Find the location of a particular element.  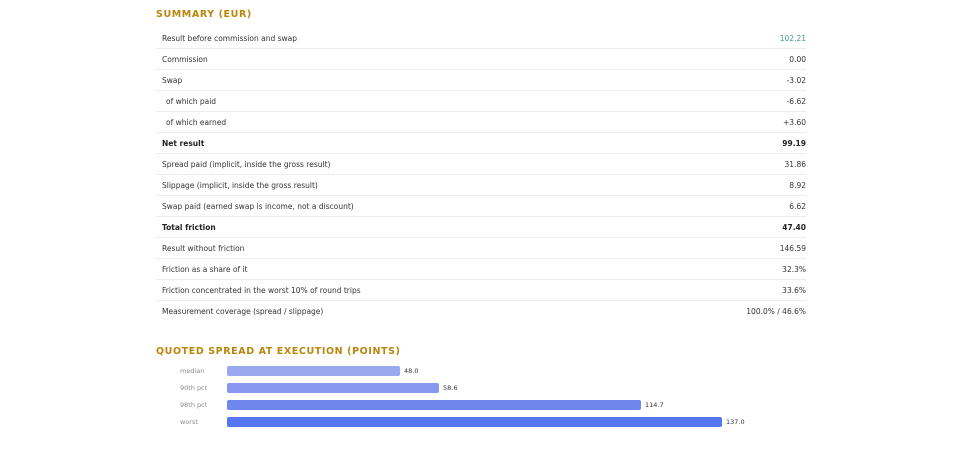

summary-row: Total friction 47.40 is located at coordinates (481, 227).